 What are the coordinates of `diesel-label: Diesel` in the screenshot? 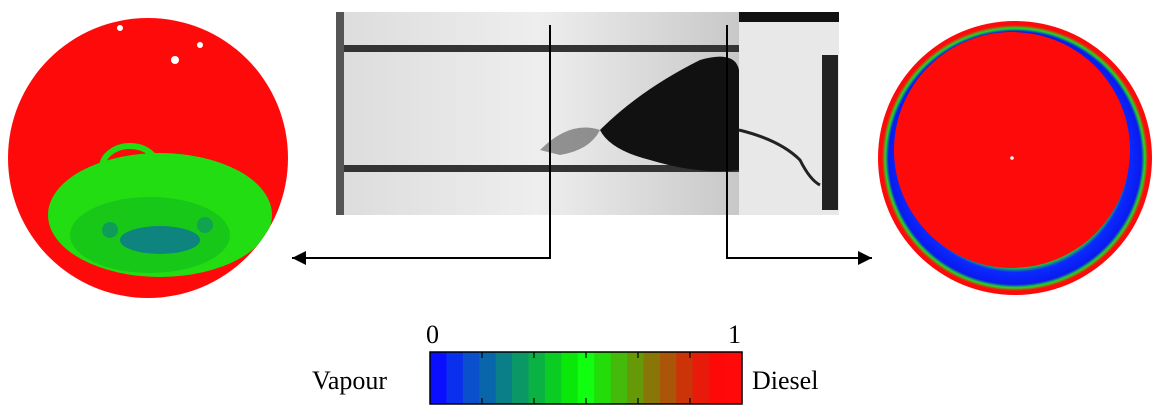 It's located at (785, 380).